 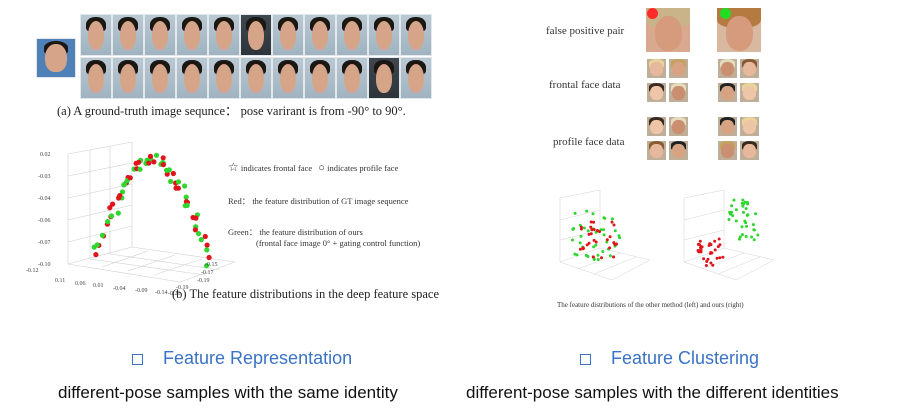 What do you see at coordinates (363, 168) in the screenshot?
I see `legend-circle-text: indicates profile face` at bounding box center [363, 168].